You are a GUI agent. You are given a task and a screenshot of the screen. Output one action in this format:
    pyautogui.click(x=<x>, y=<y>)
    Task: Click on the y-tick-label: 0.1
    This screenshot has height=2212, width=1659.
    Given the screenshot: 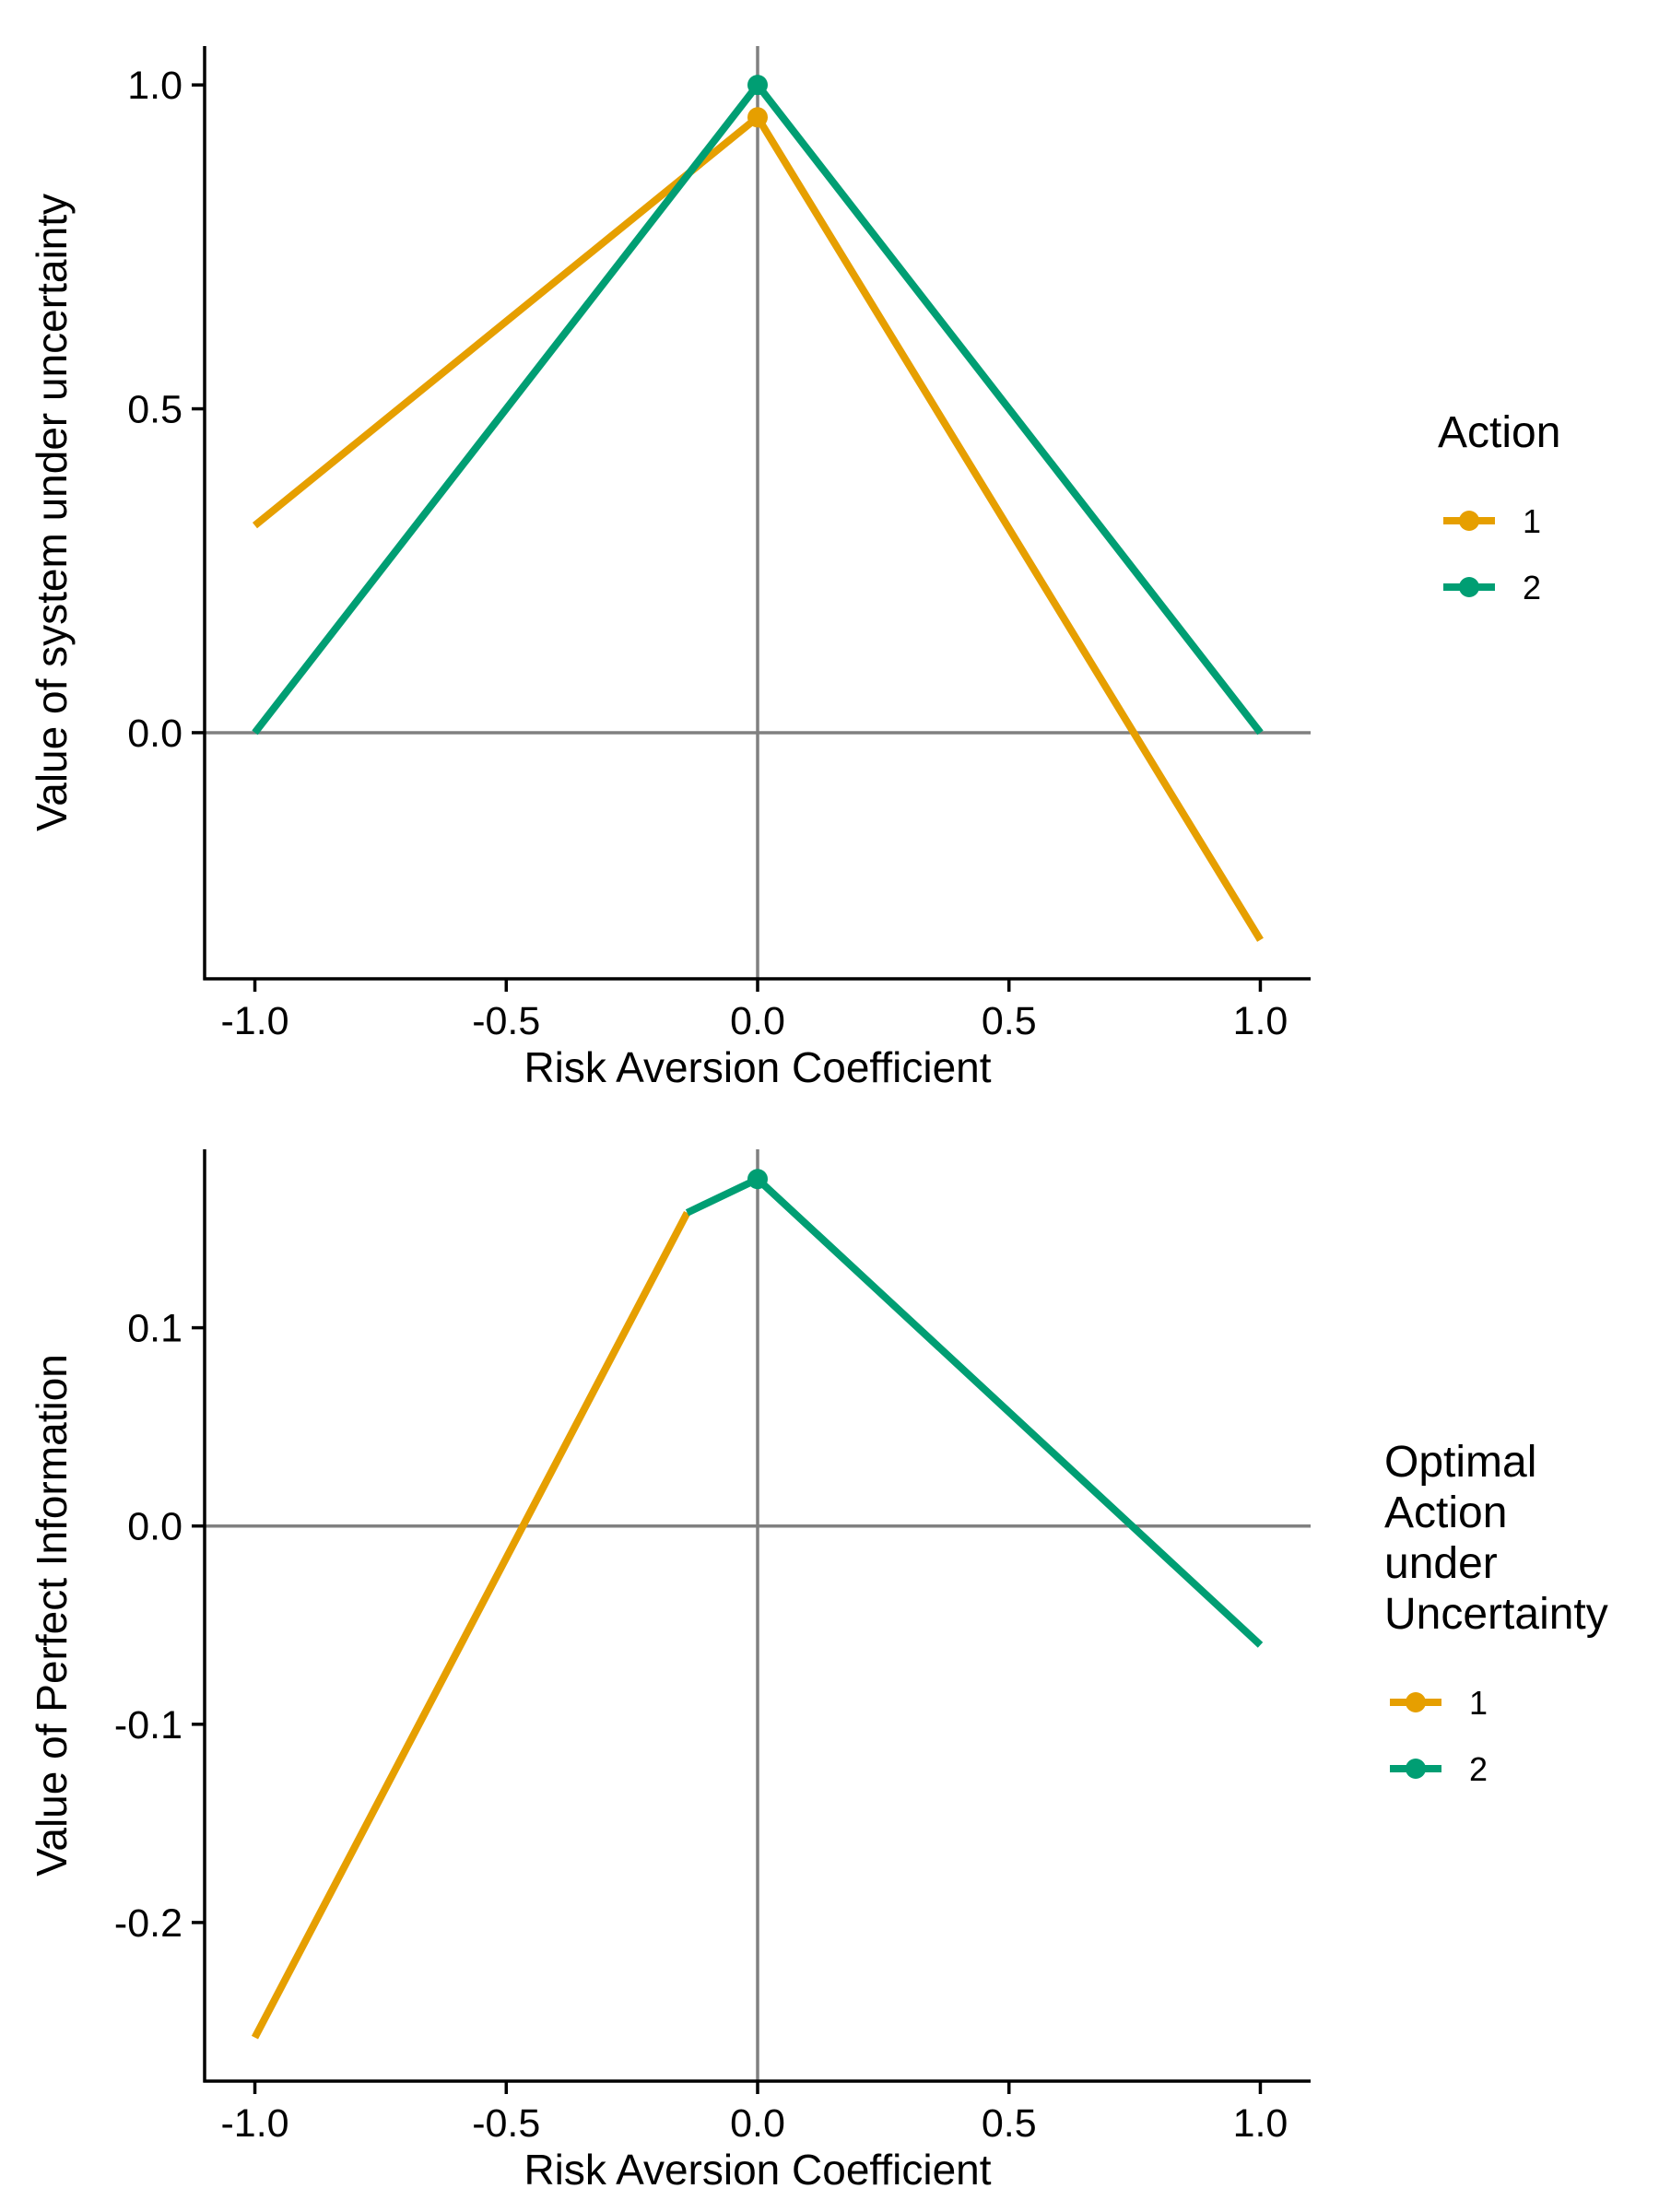 What is the action you would take?
    pyautogui.click(x=154, y=1329)
    